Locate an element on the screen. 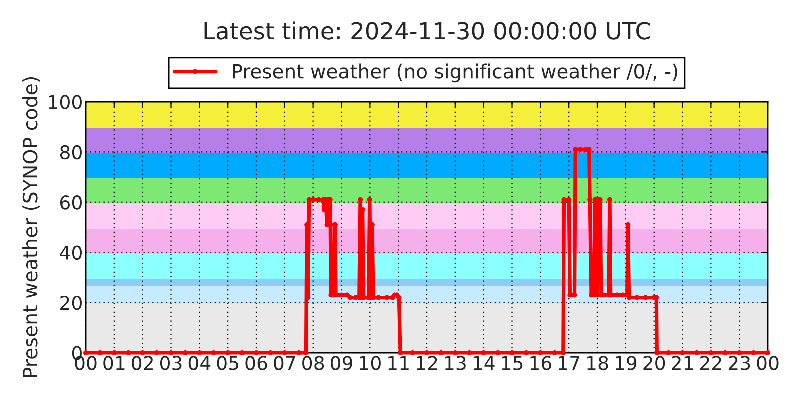 The height and width of the screenshot is (400, 800). y-tick-label: 80 is located at coordinates (71, 152).